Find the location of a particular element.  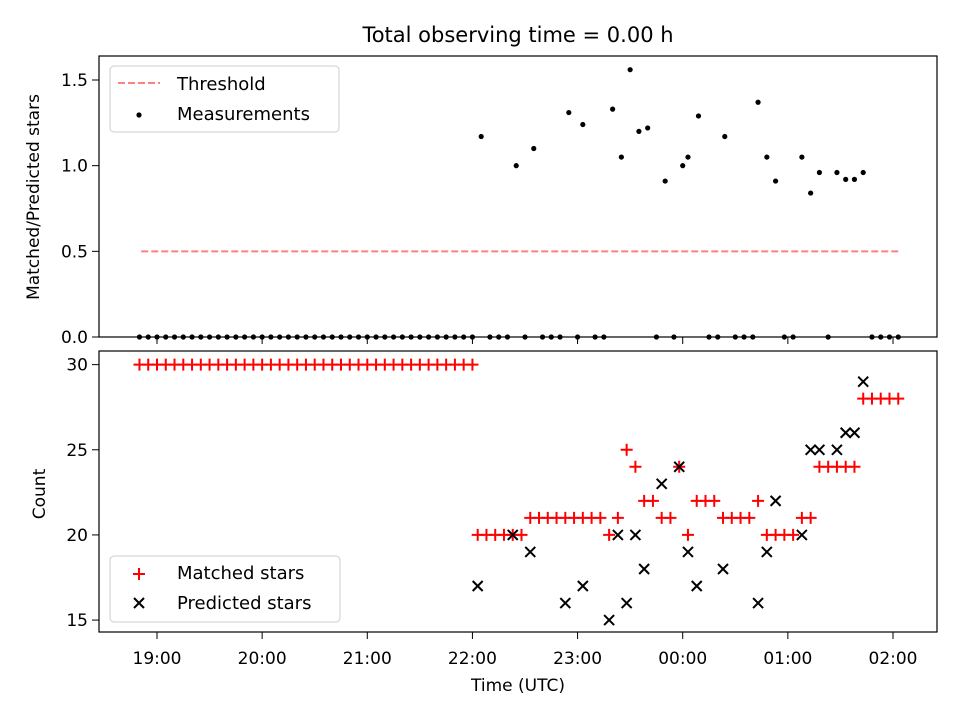

bottom-y-tick-label: 30 is located at coordinates (77, 366).